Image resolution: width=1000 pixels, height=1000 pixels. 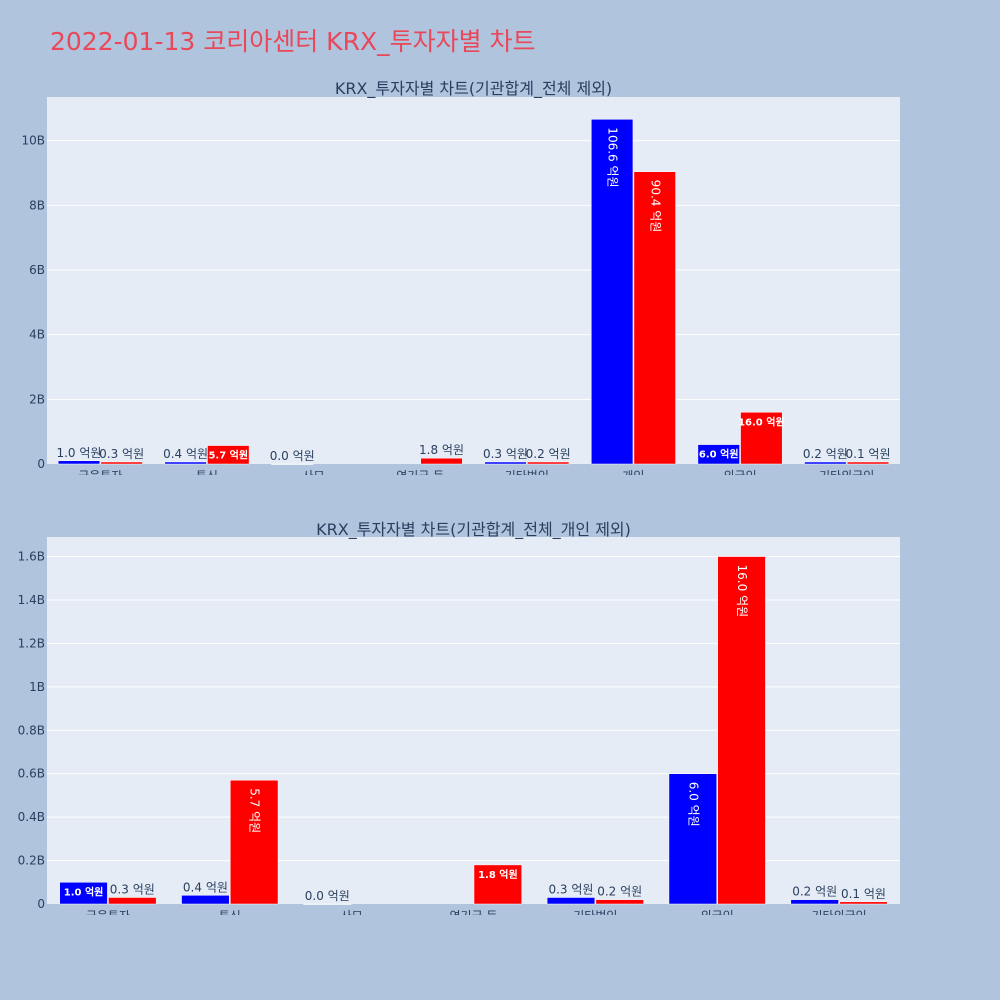 What do you see at coordinates (31, 817) in the screenshot?
I see `y-tick-label: 0.4B` at bounding box center [31, 817].